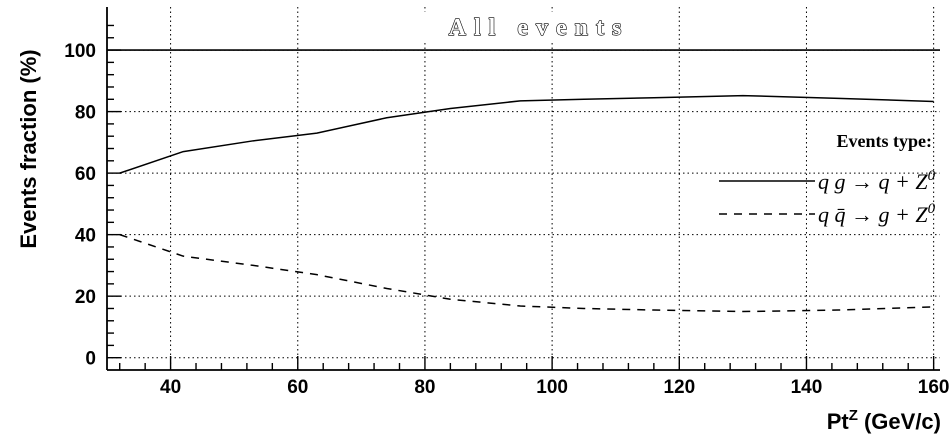 The width and height of the screenshot is (949, 438). Describe the element at coordinates (85, 236) in the screenshot. I see `y-tick-label: 40` at that location.